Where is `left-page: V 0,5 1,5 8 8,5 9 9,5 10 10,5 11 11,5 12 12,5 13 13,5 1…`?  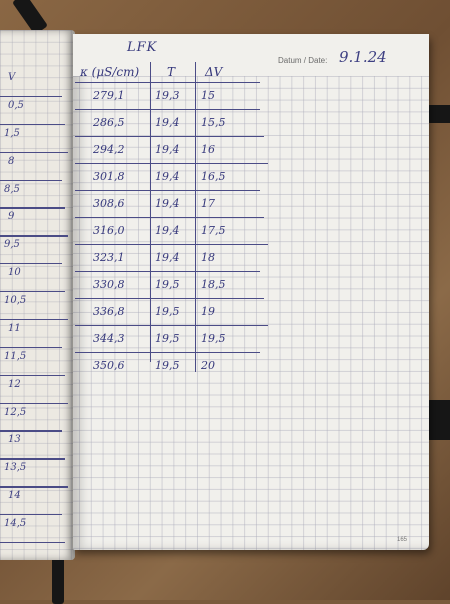
left-page: V 0,5 1,5 8 8,5 9 9,5 10 10,5 11 11,5 12 12,5 13 13,5 1… is located at coordinates (37, 295).